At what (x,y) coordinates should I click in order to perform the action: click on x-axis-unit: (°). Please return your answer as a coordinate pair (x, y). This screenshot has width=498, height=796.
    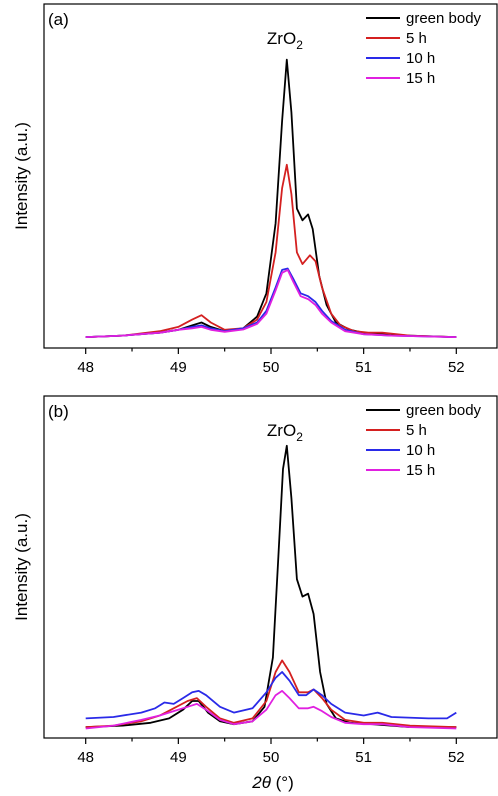
    Looking at the image, I should click on (282, 782).